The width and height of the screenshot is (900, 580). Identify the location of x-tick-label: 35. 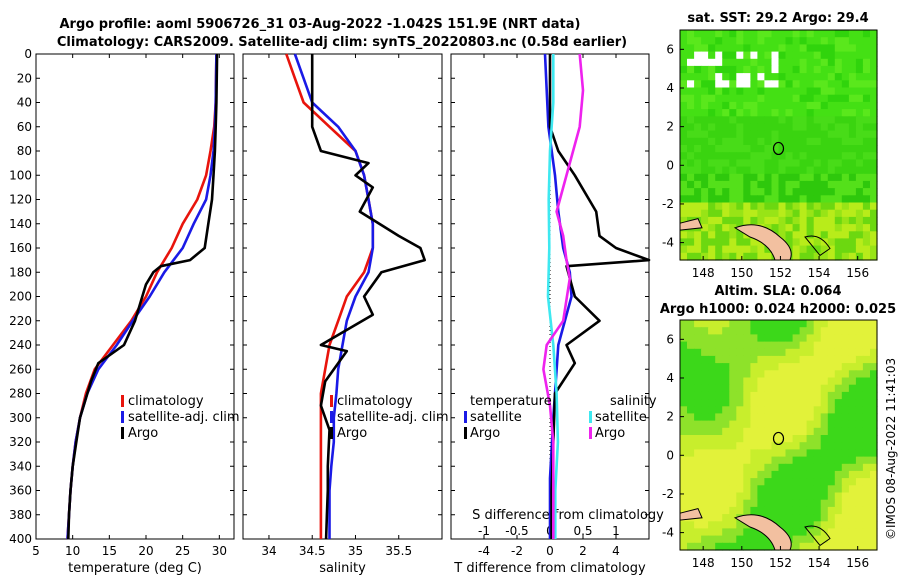
(355, 551).